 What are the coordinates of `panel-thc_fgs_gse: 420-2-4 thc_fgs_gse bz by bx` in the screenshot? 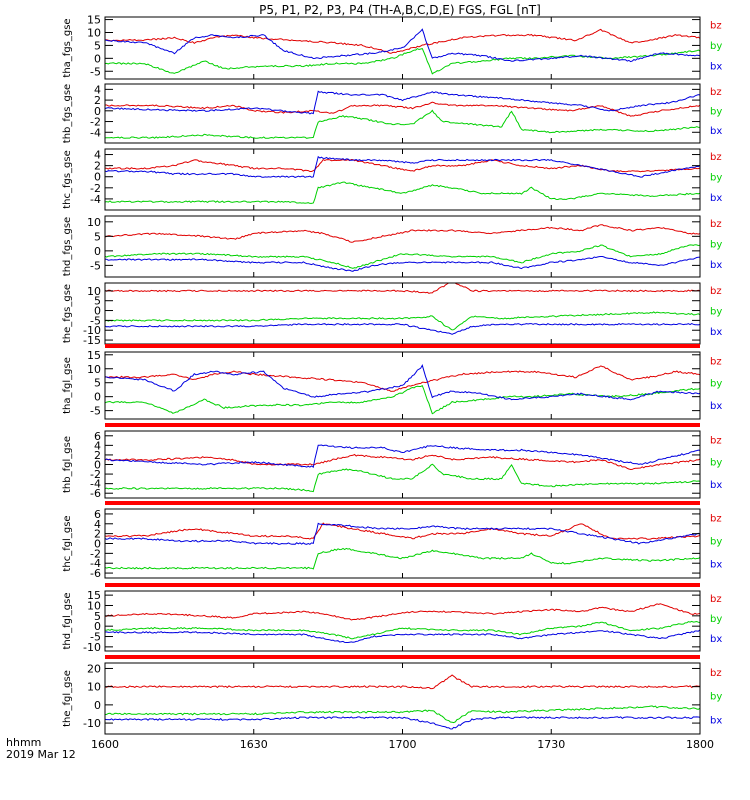 It's located at (392, 179).